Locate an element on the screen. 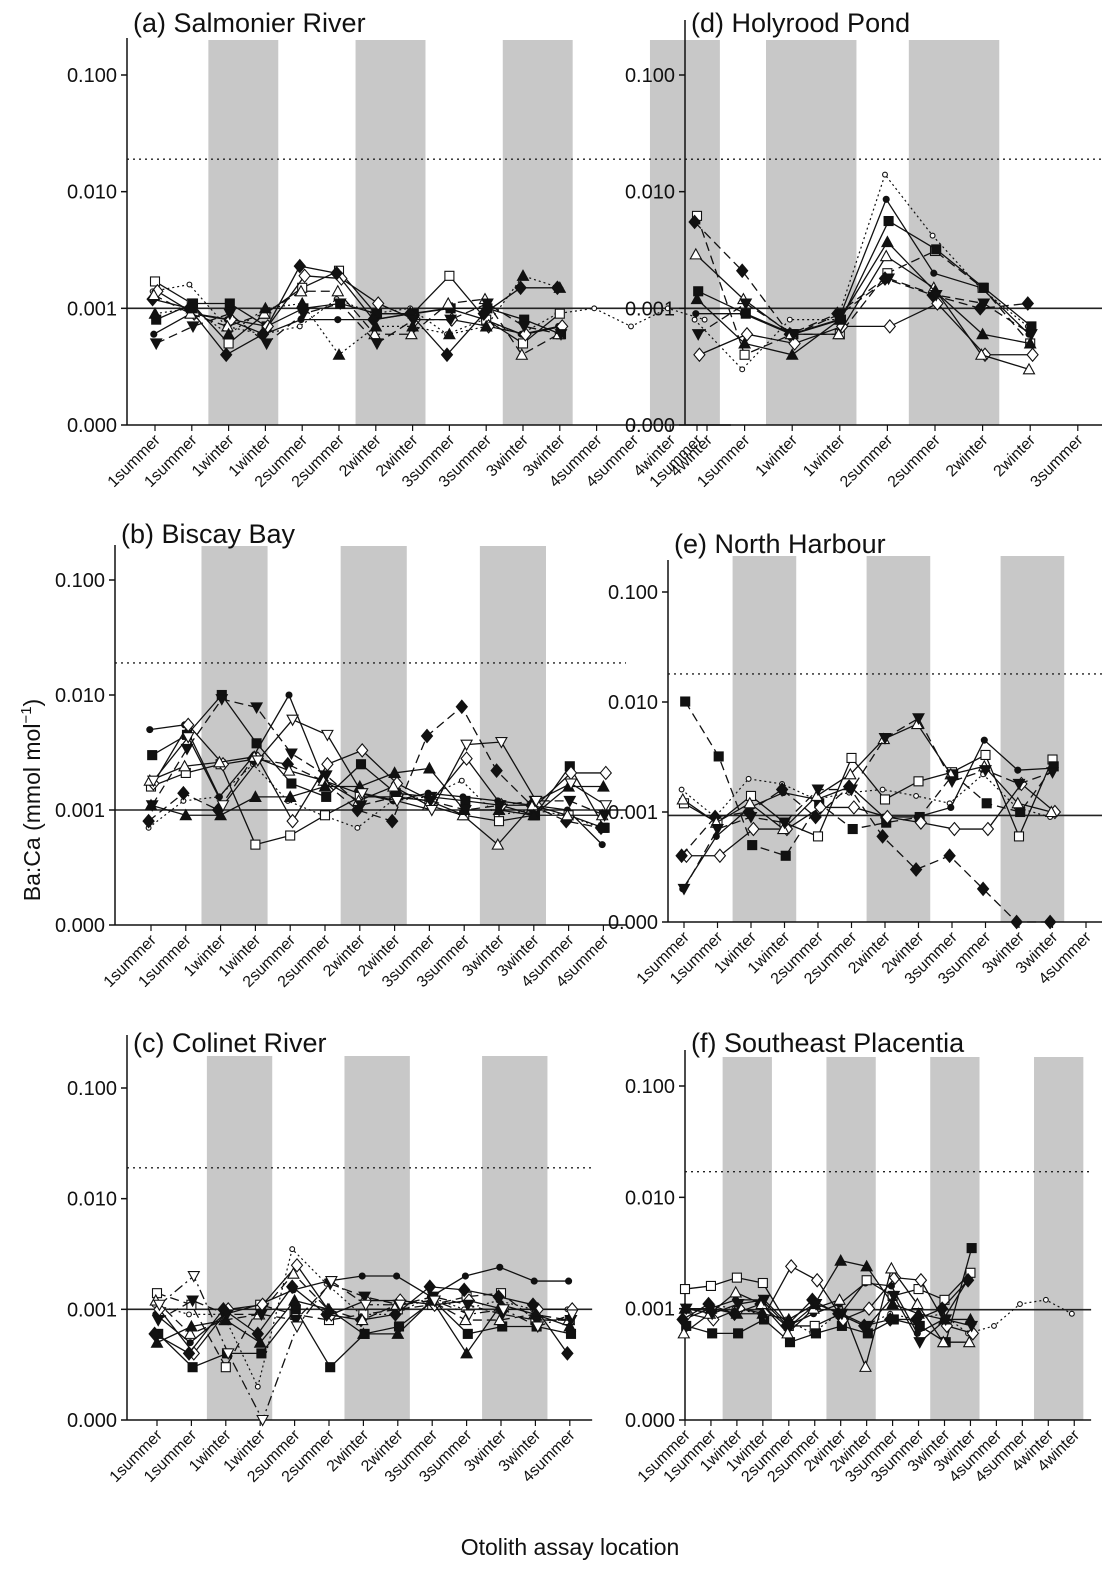 This screenshot has width=1102, height=1573. panel-title: (a) Salmonier River is located at coordinates (249, 23).